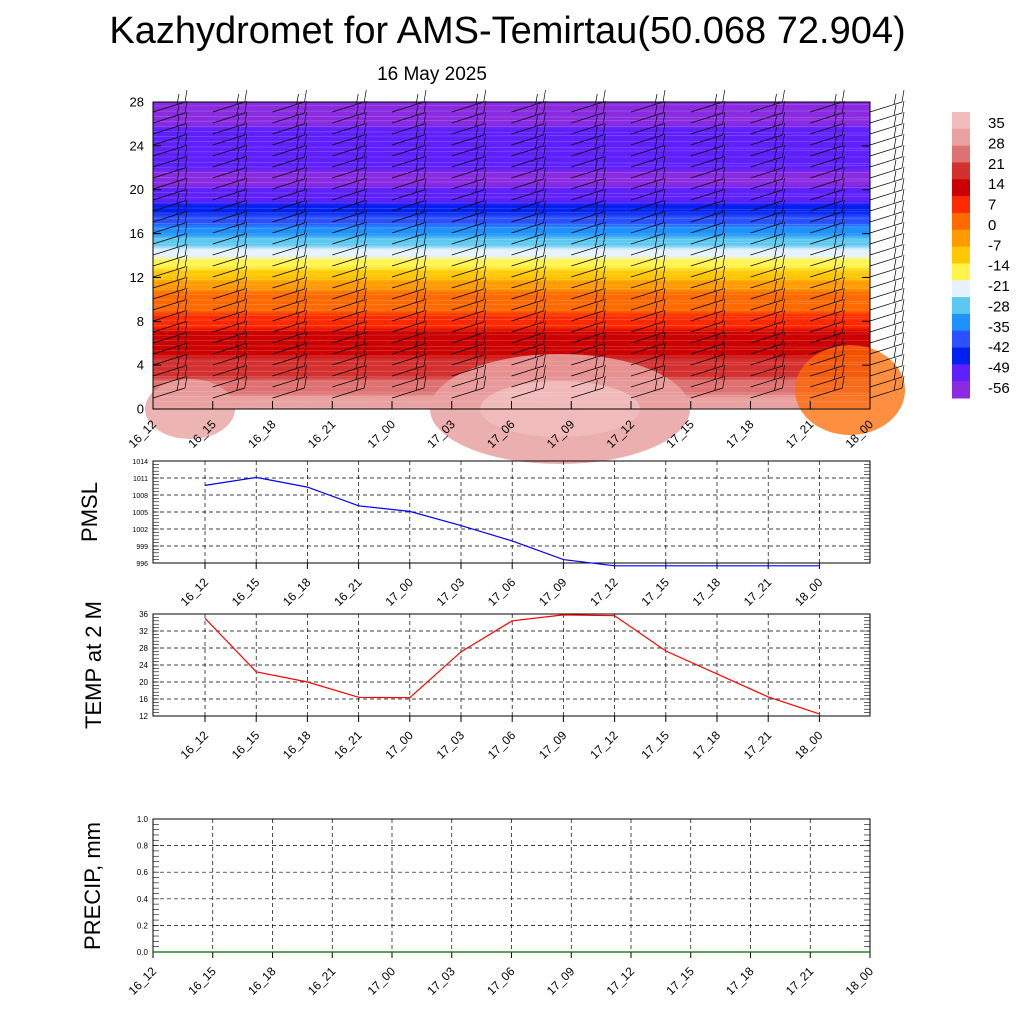  I want to click on temp-x-tick-label: 16_18, so click(297, 745).